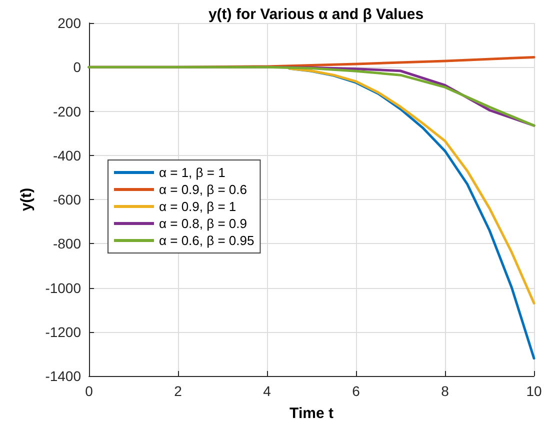 Image resolution: width=550 pixels, height=432 pixels. What do you see at coordinates (316, 14) in the screenshot?
I see `chart-title: y(t) for Various α and β Values` at bounding box center [316, 14].